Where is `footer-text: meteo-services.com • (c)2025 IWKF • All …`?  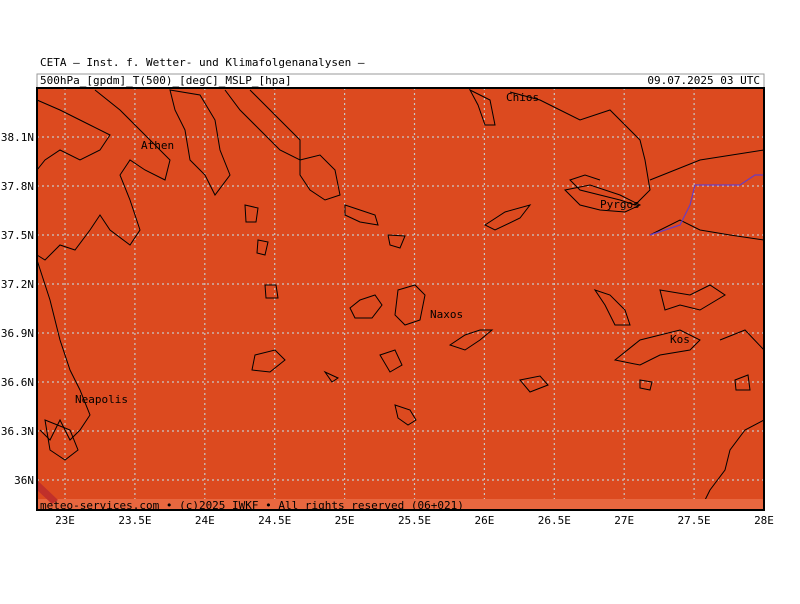
footer-text: meteo-services.com • (c)2025 IWKF • All … is located at coordinates (252, 505).